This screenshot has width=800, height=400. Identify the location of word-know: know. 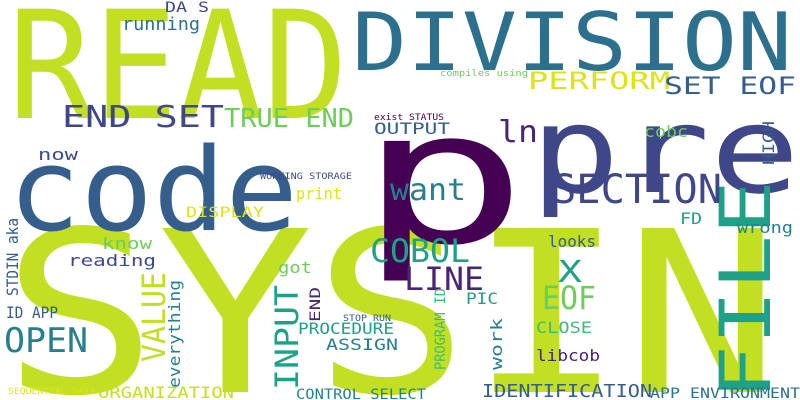
(127, 243).